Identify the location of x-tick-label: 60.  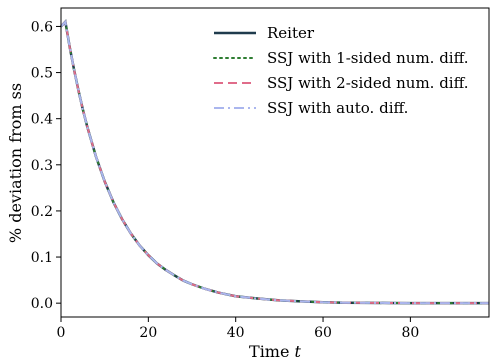
(323, 333).